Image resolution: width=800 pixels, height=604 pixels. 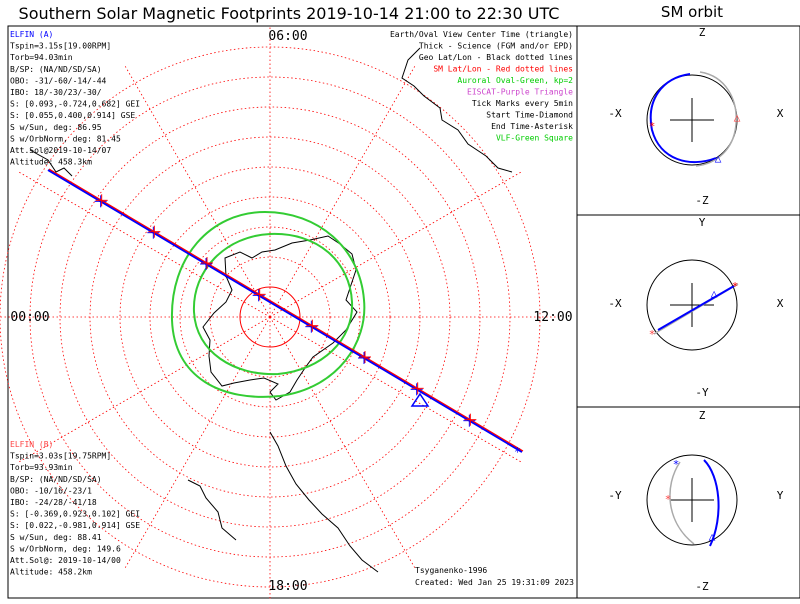 What do you see at coordinates (702, 222) in the screenshot?
I see `axis-label-top: Y` at bounding box center [702, 222].